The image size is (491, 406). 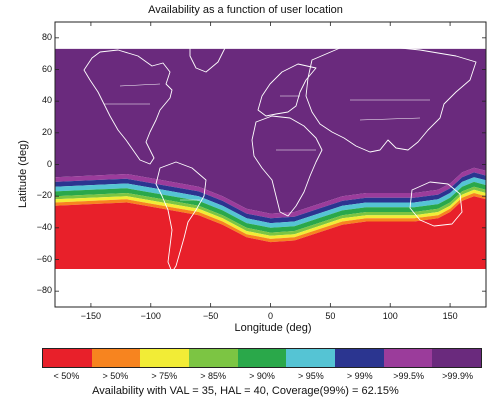 What do you see at coordinates (436, 204) in the screenshot?
I see `australia-coast` at bounding box center [436, 204].